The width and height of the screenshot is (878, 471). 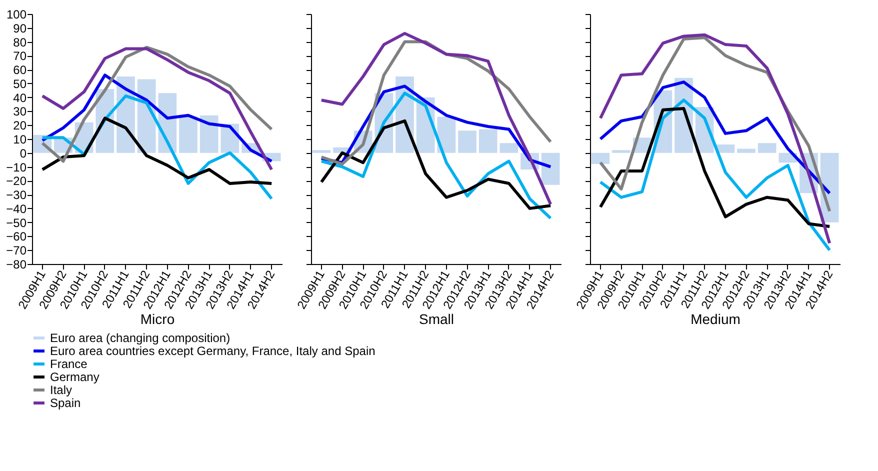 What do you see at coordinates (61, 390) in the screenshot?
I see `legend-label: Italy` at bounding box center [61, 390].